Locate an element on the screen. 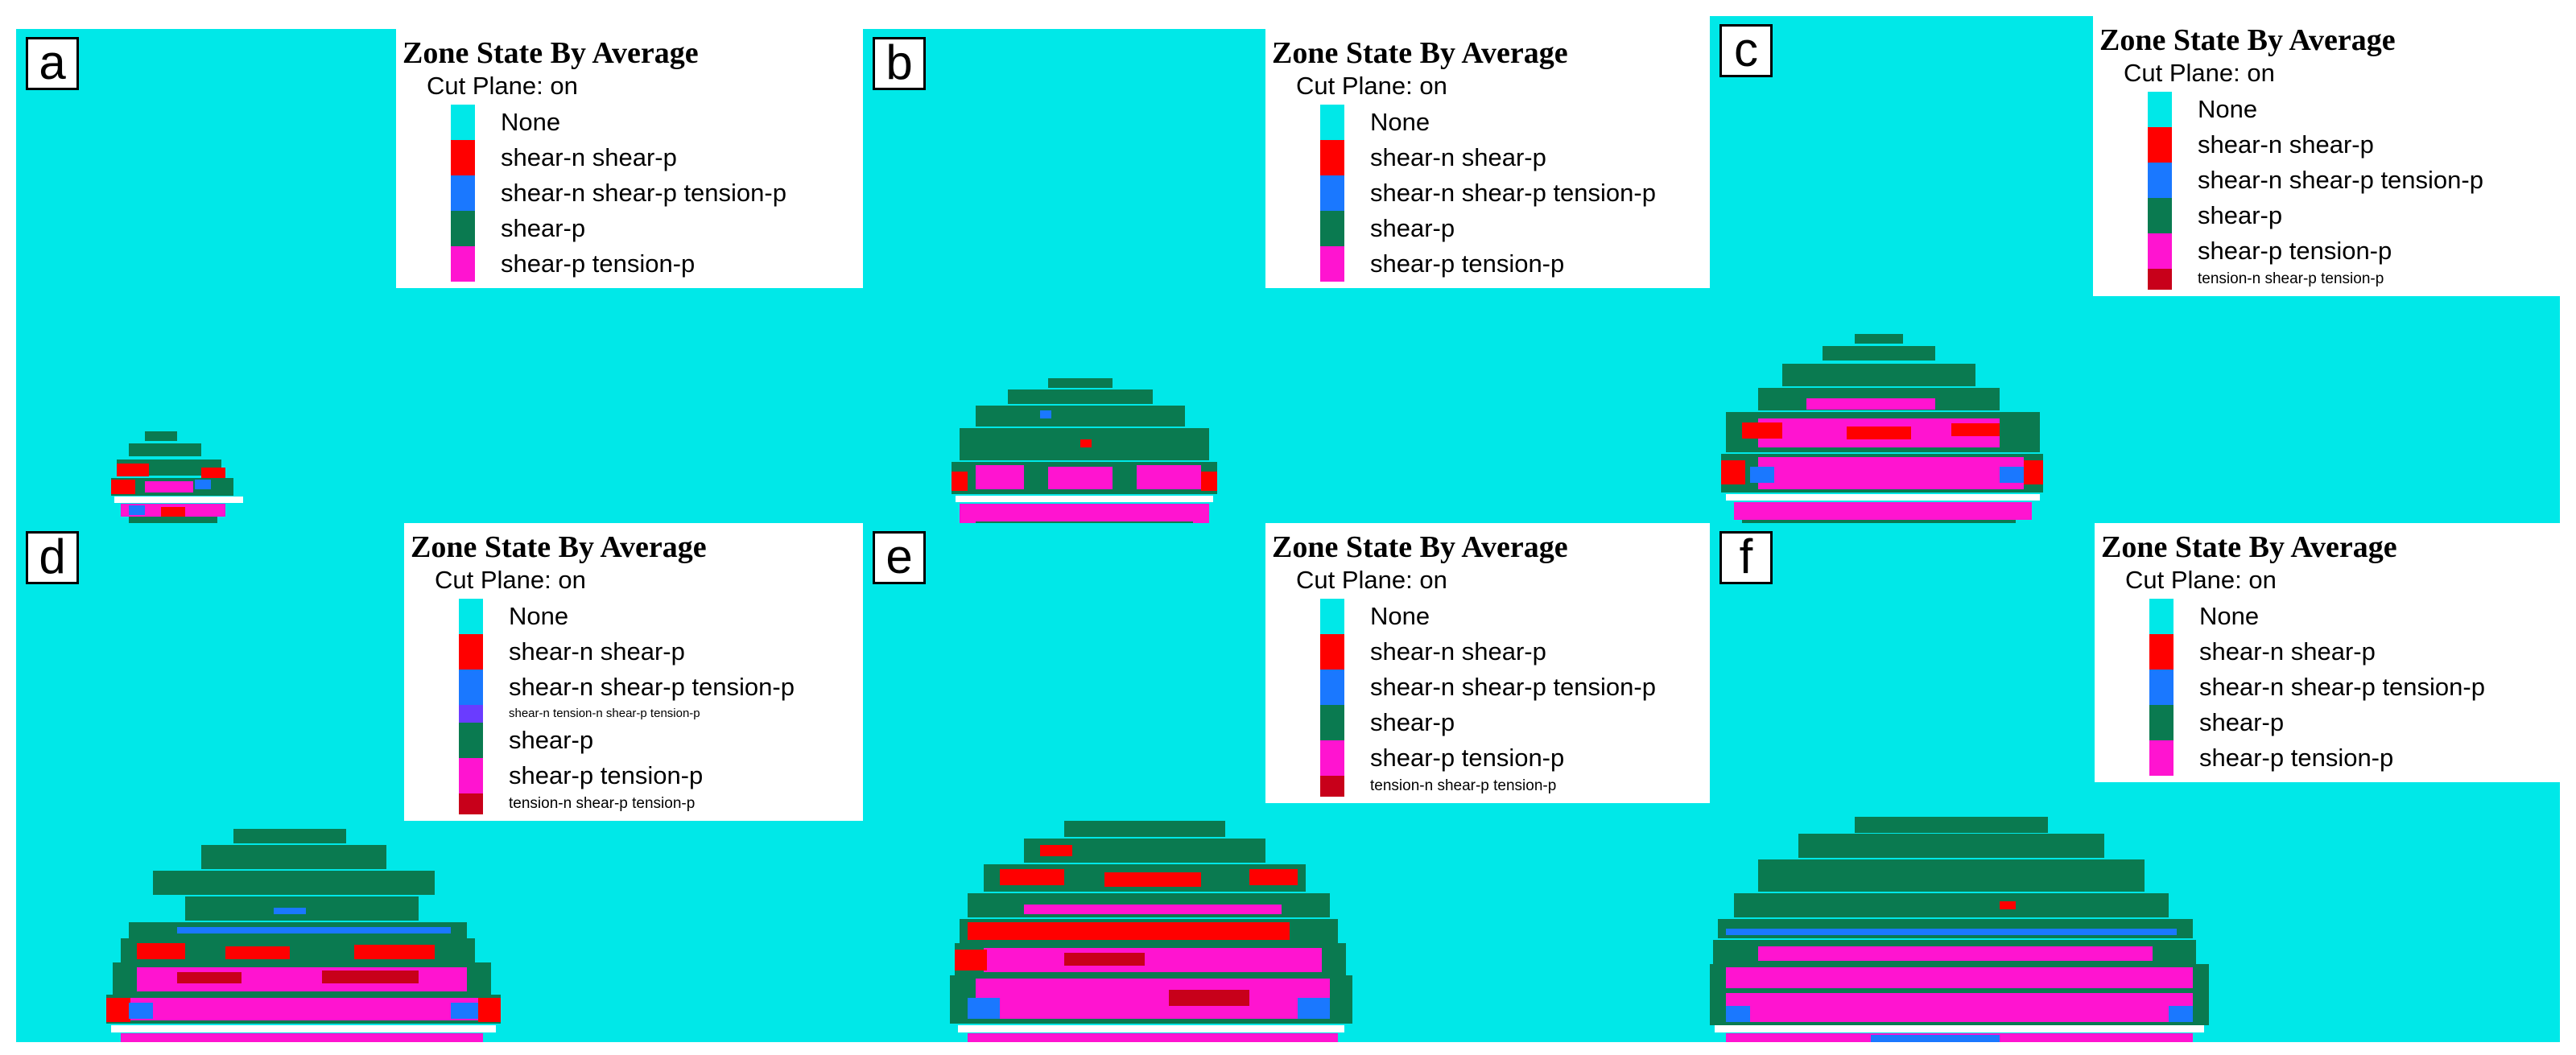 This screenshot has height=1055, width=2576. panel-label: b is located at coordinates (899, 63).